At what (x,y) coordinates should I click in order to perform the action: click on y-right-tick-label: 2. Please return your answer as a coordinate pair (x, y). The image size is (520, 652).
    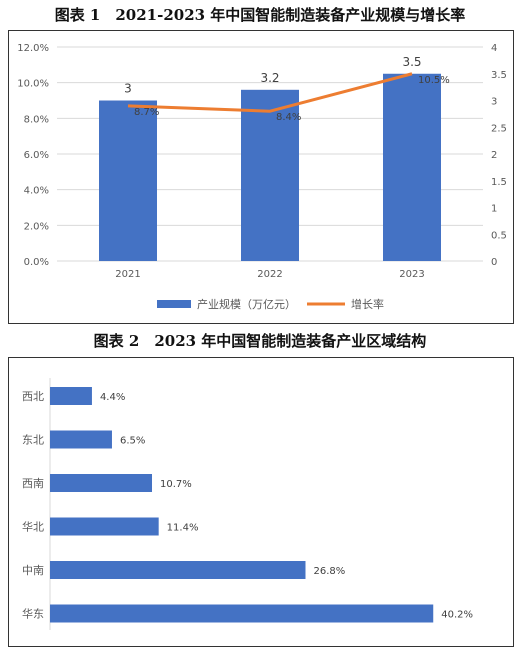
    Looking at the image, I should click on (494, 155).